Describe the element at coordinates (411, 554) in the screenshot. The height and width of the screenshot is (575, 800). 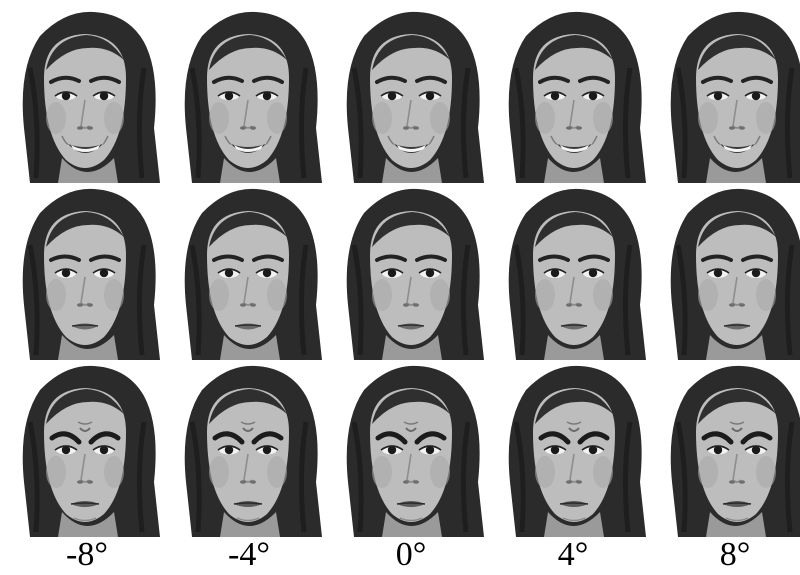
I see `angle-label-0: 0°` at that location.